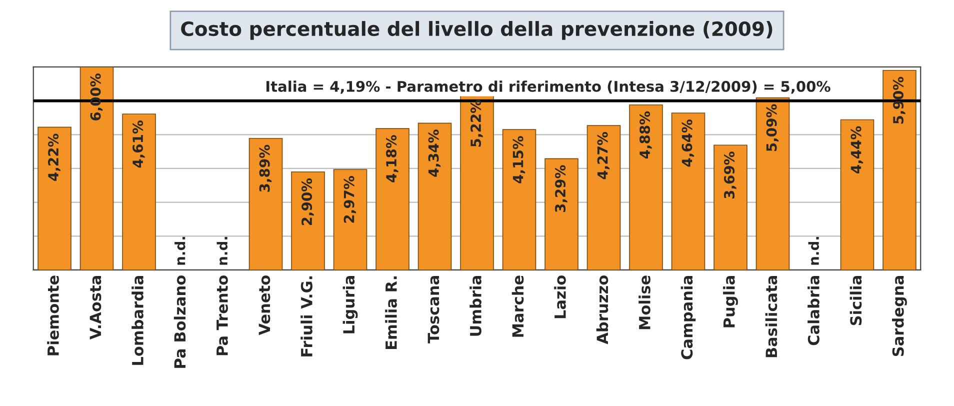  I want to click on x-tick-label: Molise, so click(644, 303).